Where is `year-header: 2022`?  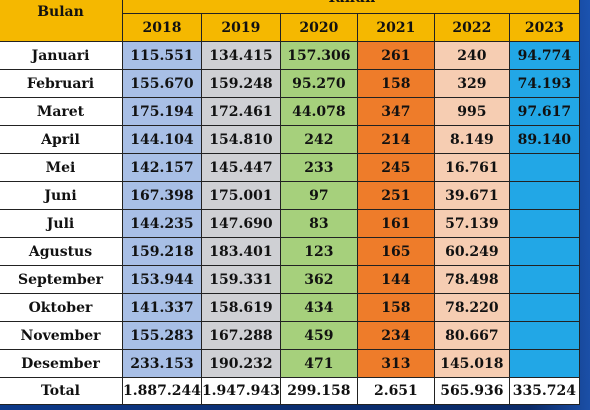
year-header: 2022 is located at coordinates (471, 27).